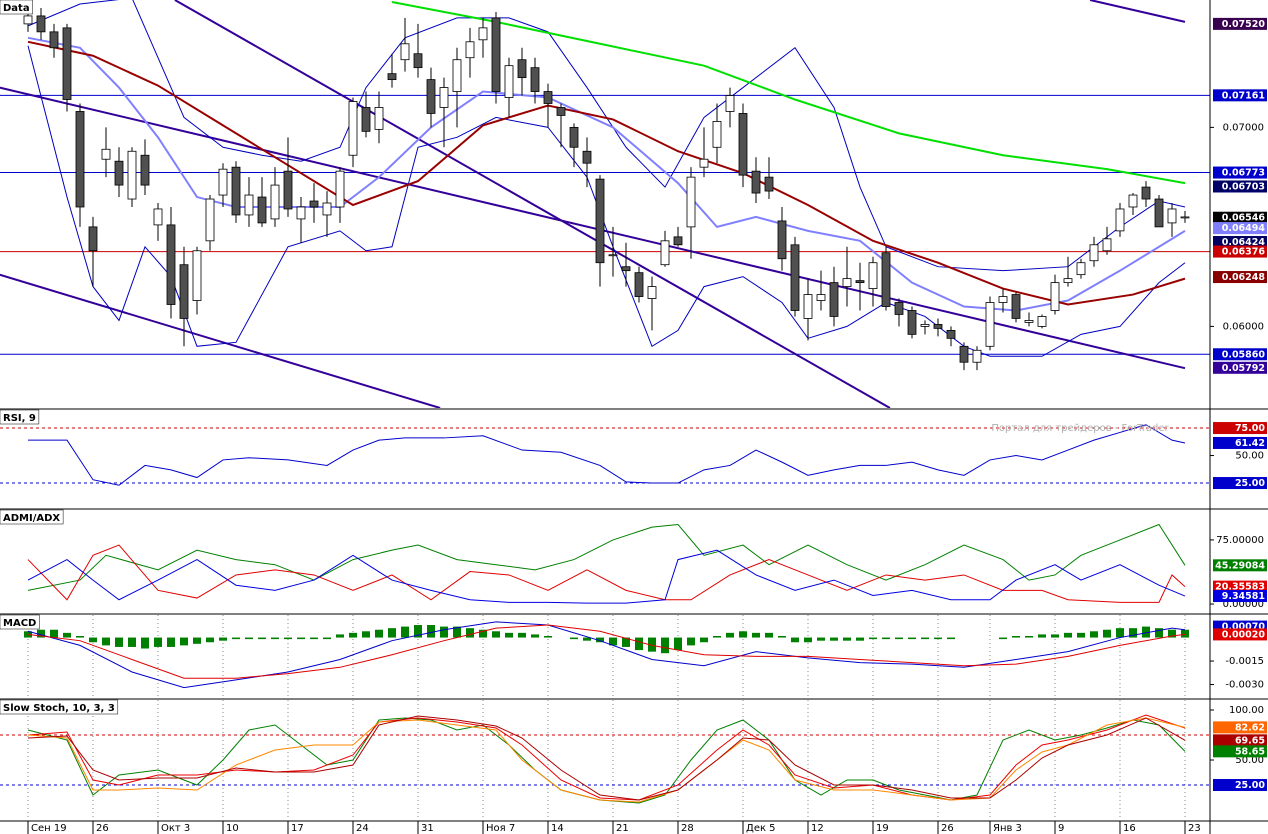 The width and height of the screenshot is (1268, 834). I want to click on x-tick-label: Ноя 7, so click(500, 828).